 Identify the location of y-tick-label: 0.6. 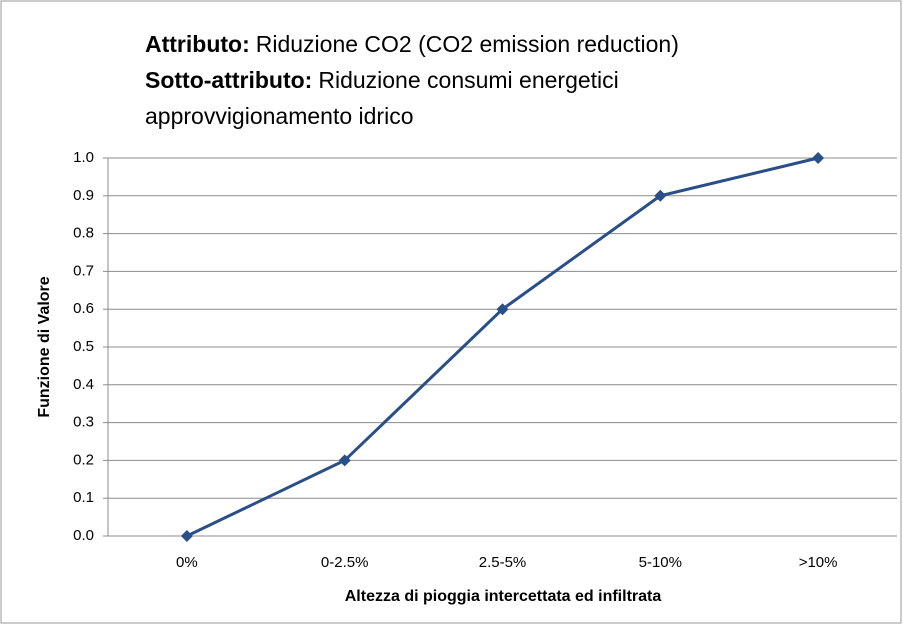
(83, 308).